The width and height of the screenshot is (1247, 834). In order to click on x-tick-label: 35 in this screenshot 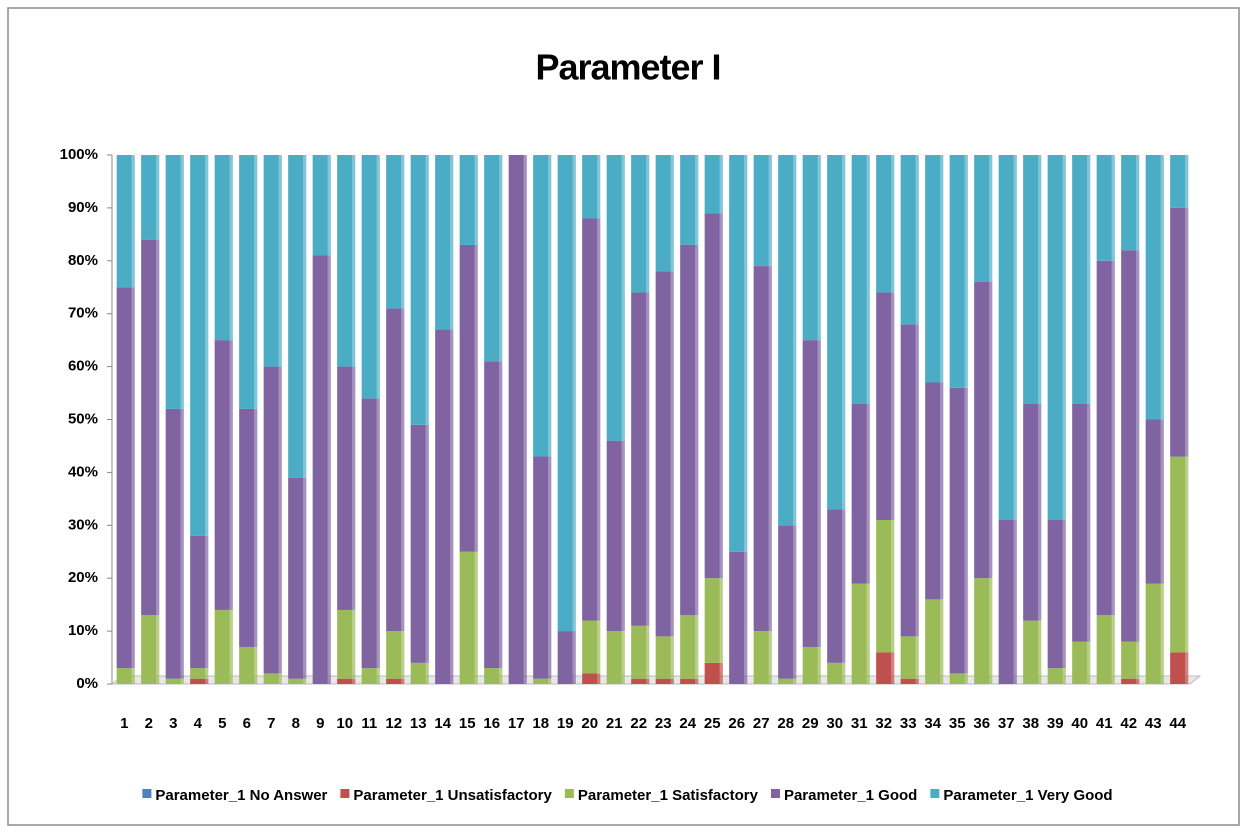, I will do `click(957, 723)`.